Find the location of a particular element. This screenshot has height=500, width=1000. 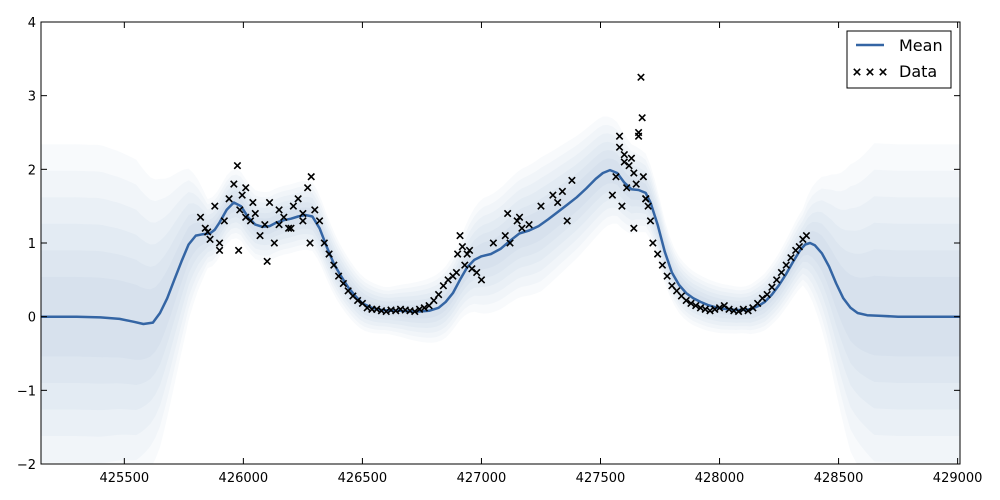

y-tick-label: 4 is located at coordinates (32, 23).